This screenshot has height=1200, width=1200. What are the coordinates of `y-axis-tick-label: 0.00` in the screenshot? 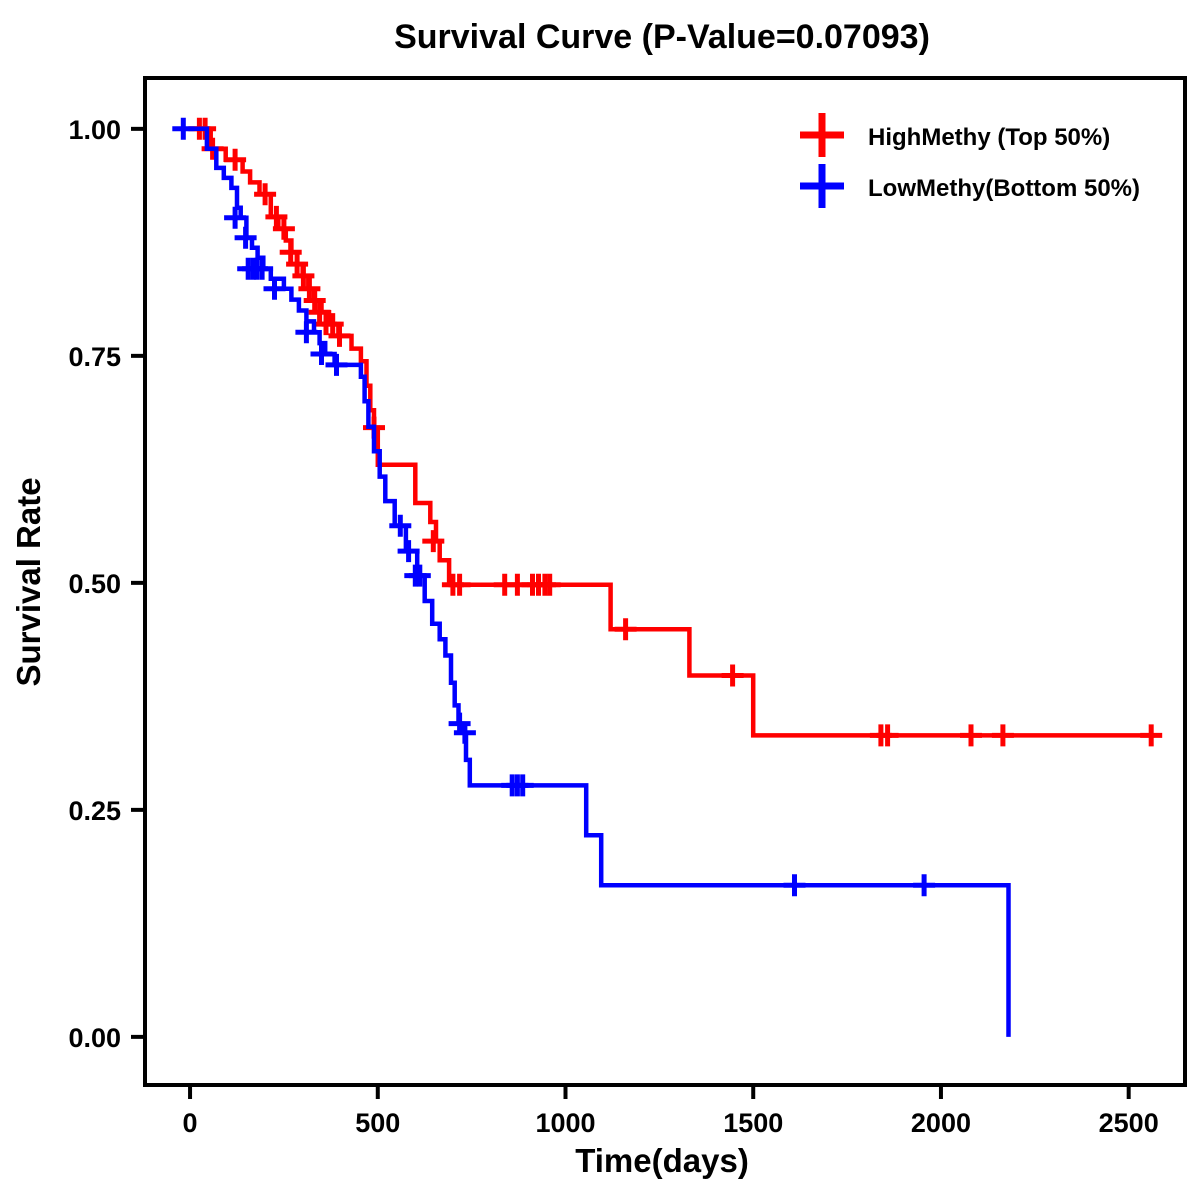 It's located at (94, 1038).